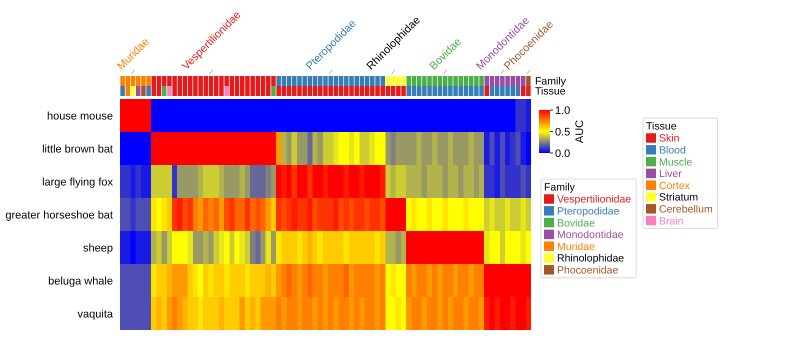  What do you see at coordinates (678, 198) in the screenshot?
I see `legend-label: Striatum` at bounding box center [678, 198].